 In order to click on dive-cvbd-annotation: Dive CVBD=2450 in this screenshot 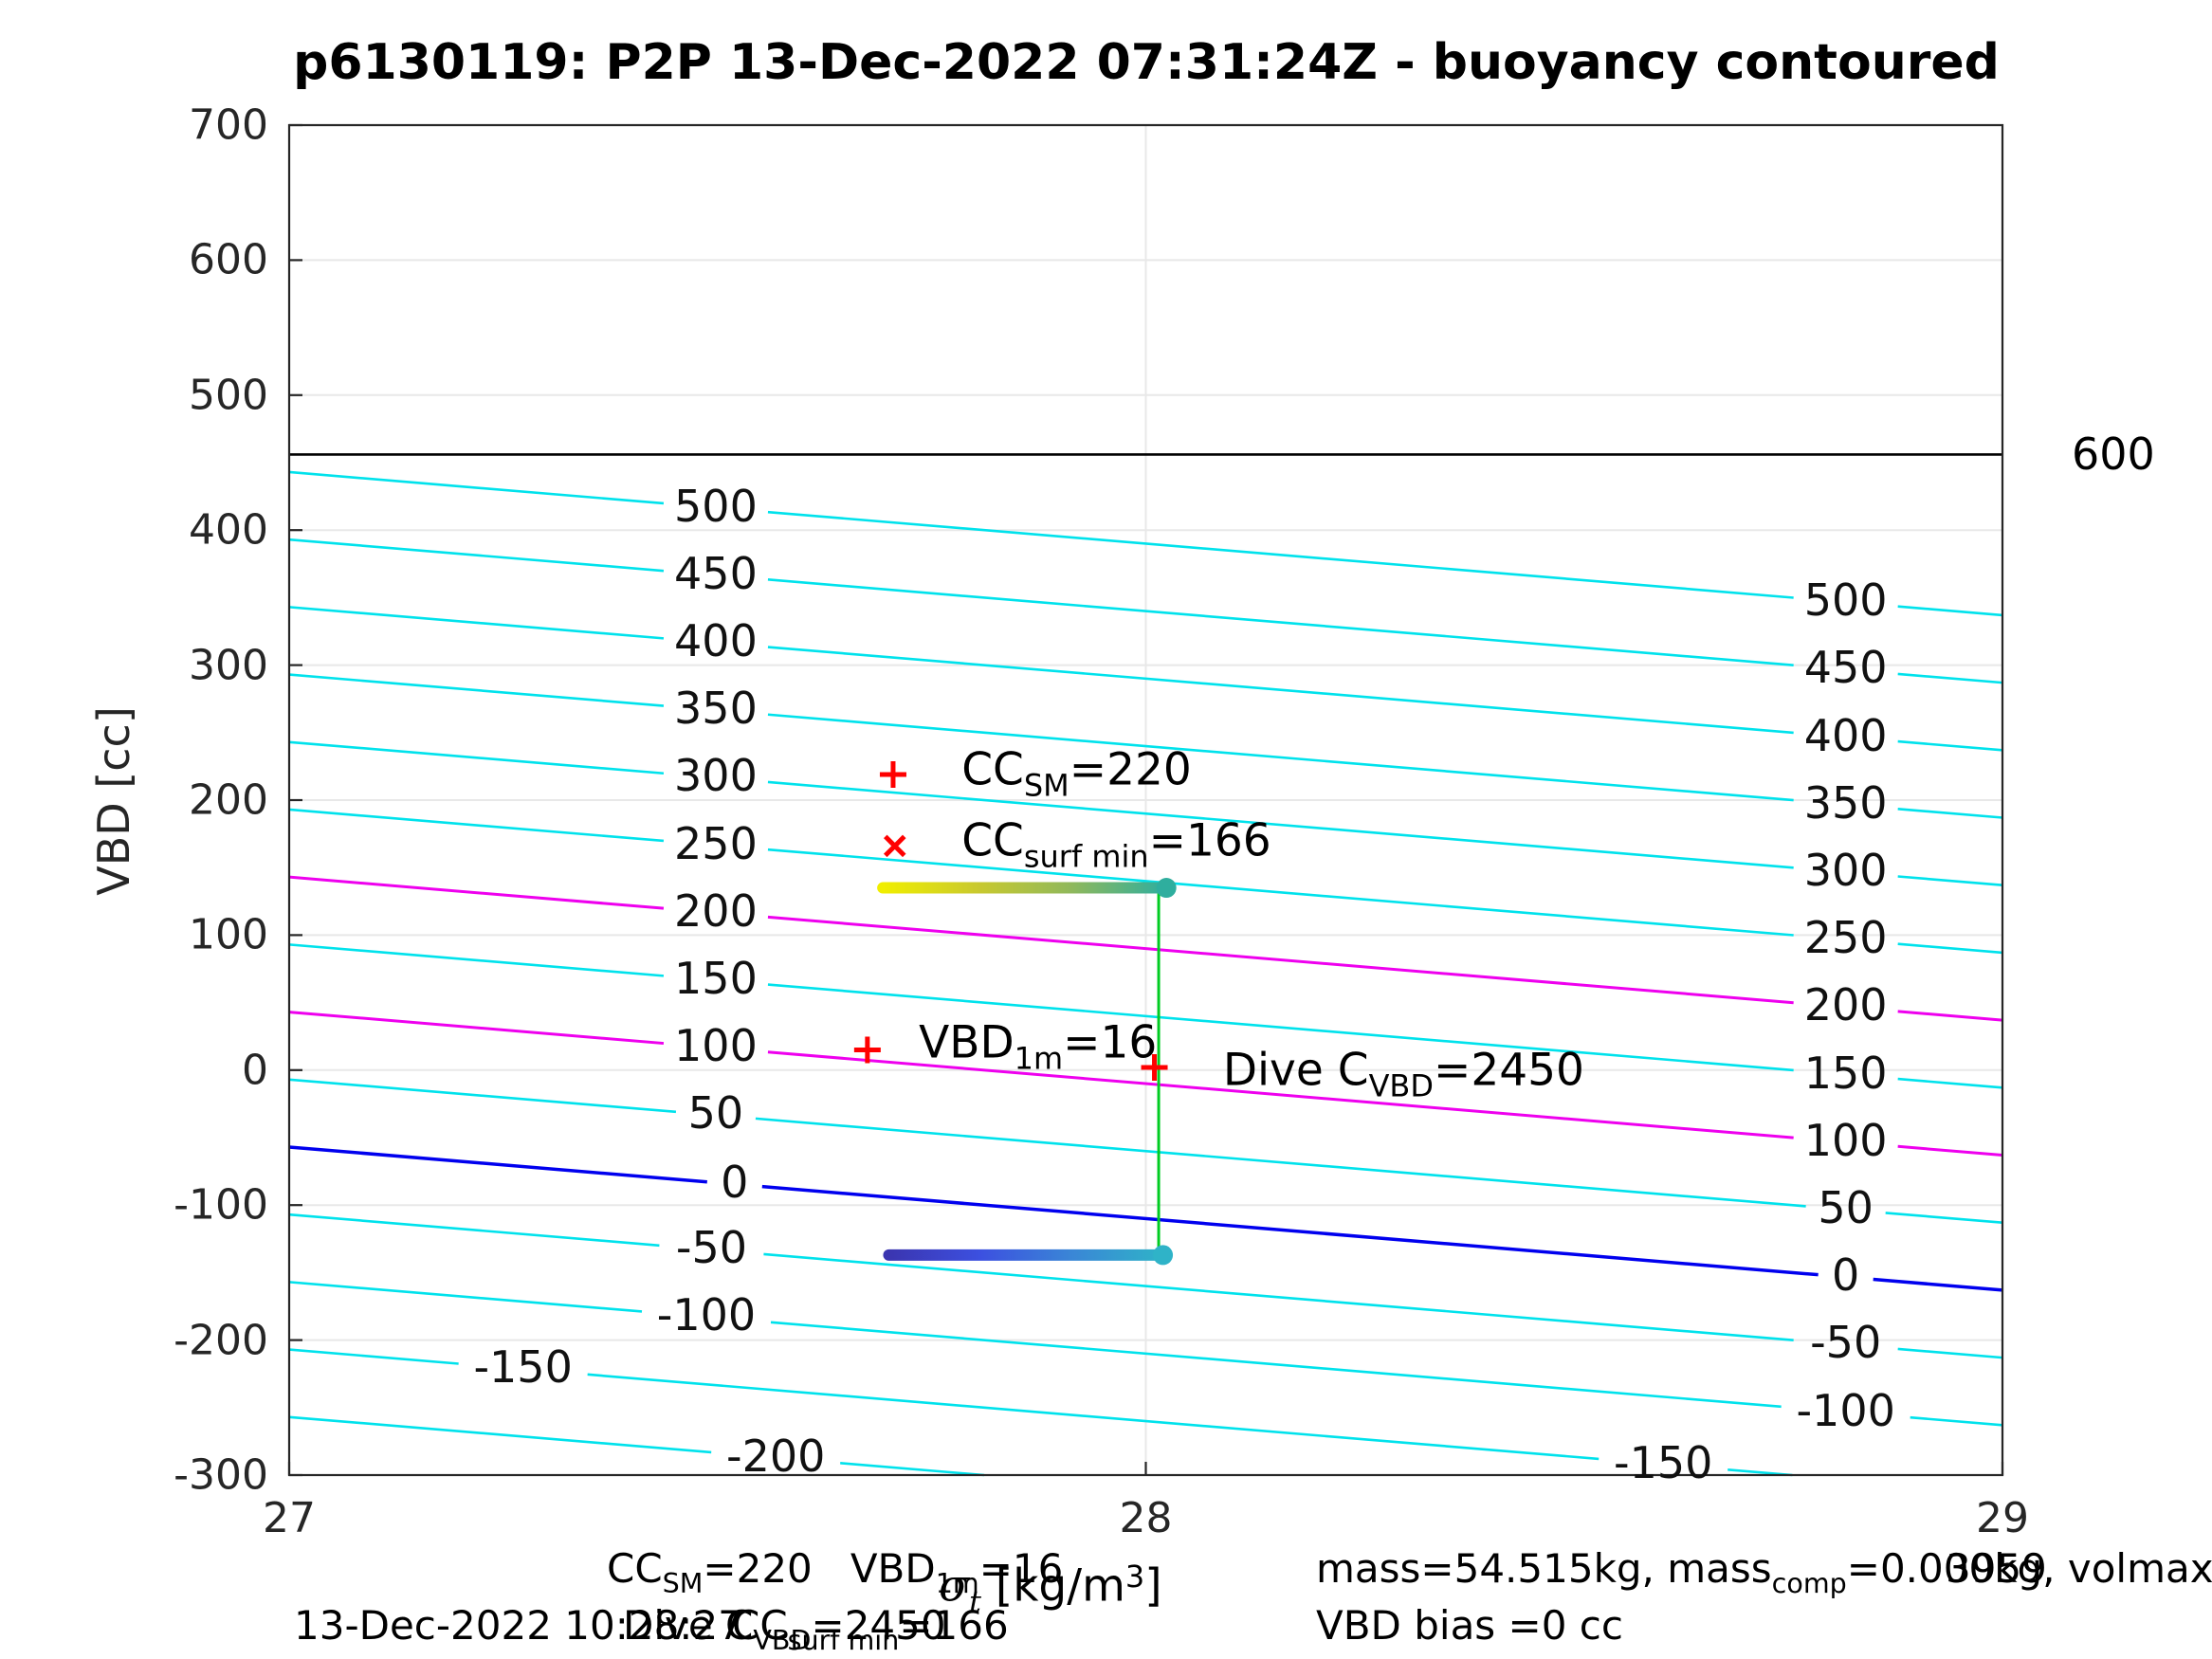, I will do `click(1403, 1075)`.